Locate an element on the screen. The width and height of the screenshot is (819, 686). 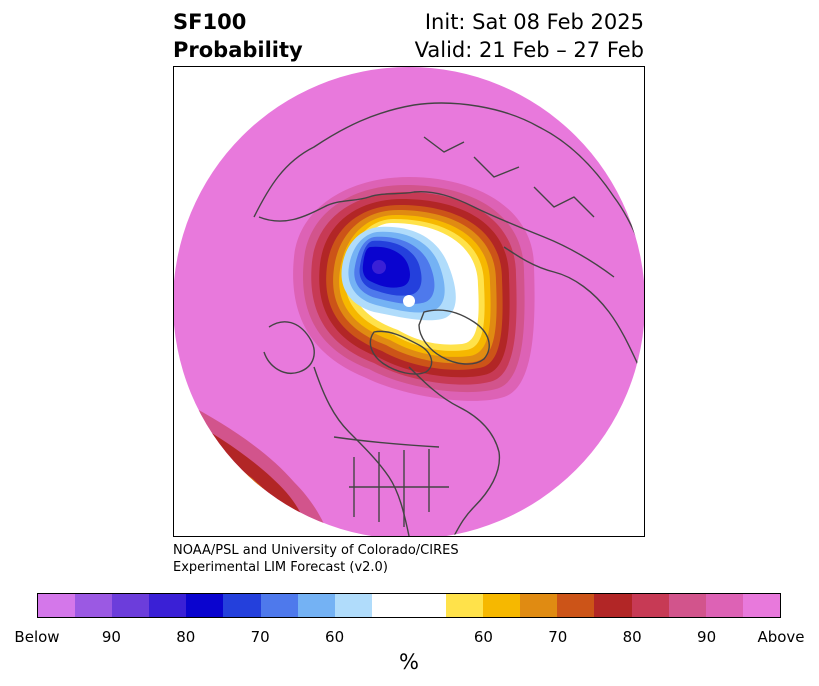
coast-na-east is located at coordinates (454, 451).